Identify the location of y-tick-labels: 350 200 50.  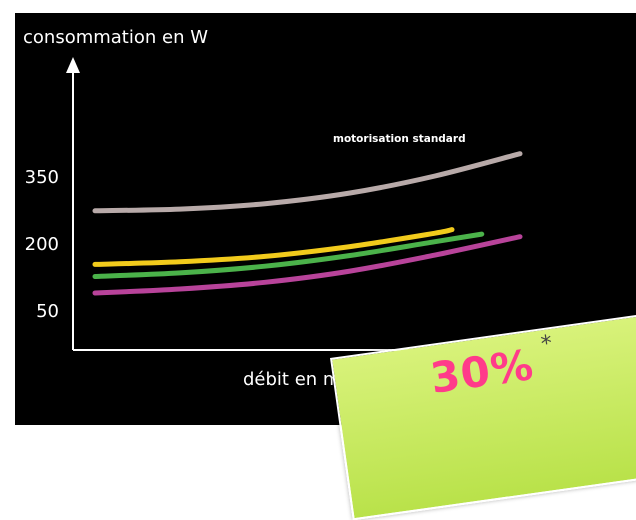
(42, 244).